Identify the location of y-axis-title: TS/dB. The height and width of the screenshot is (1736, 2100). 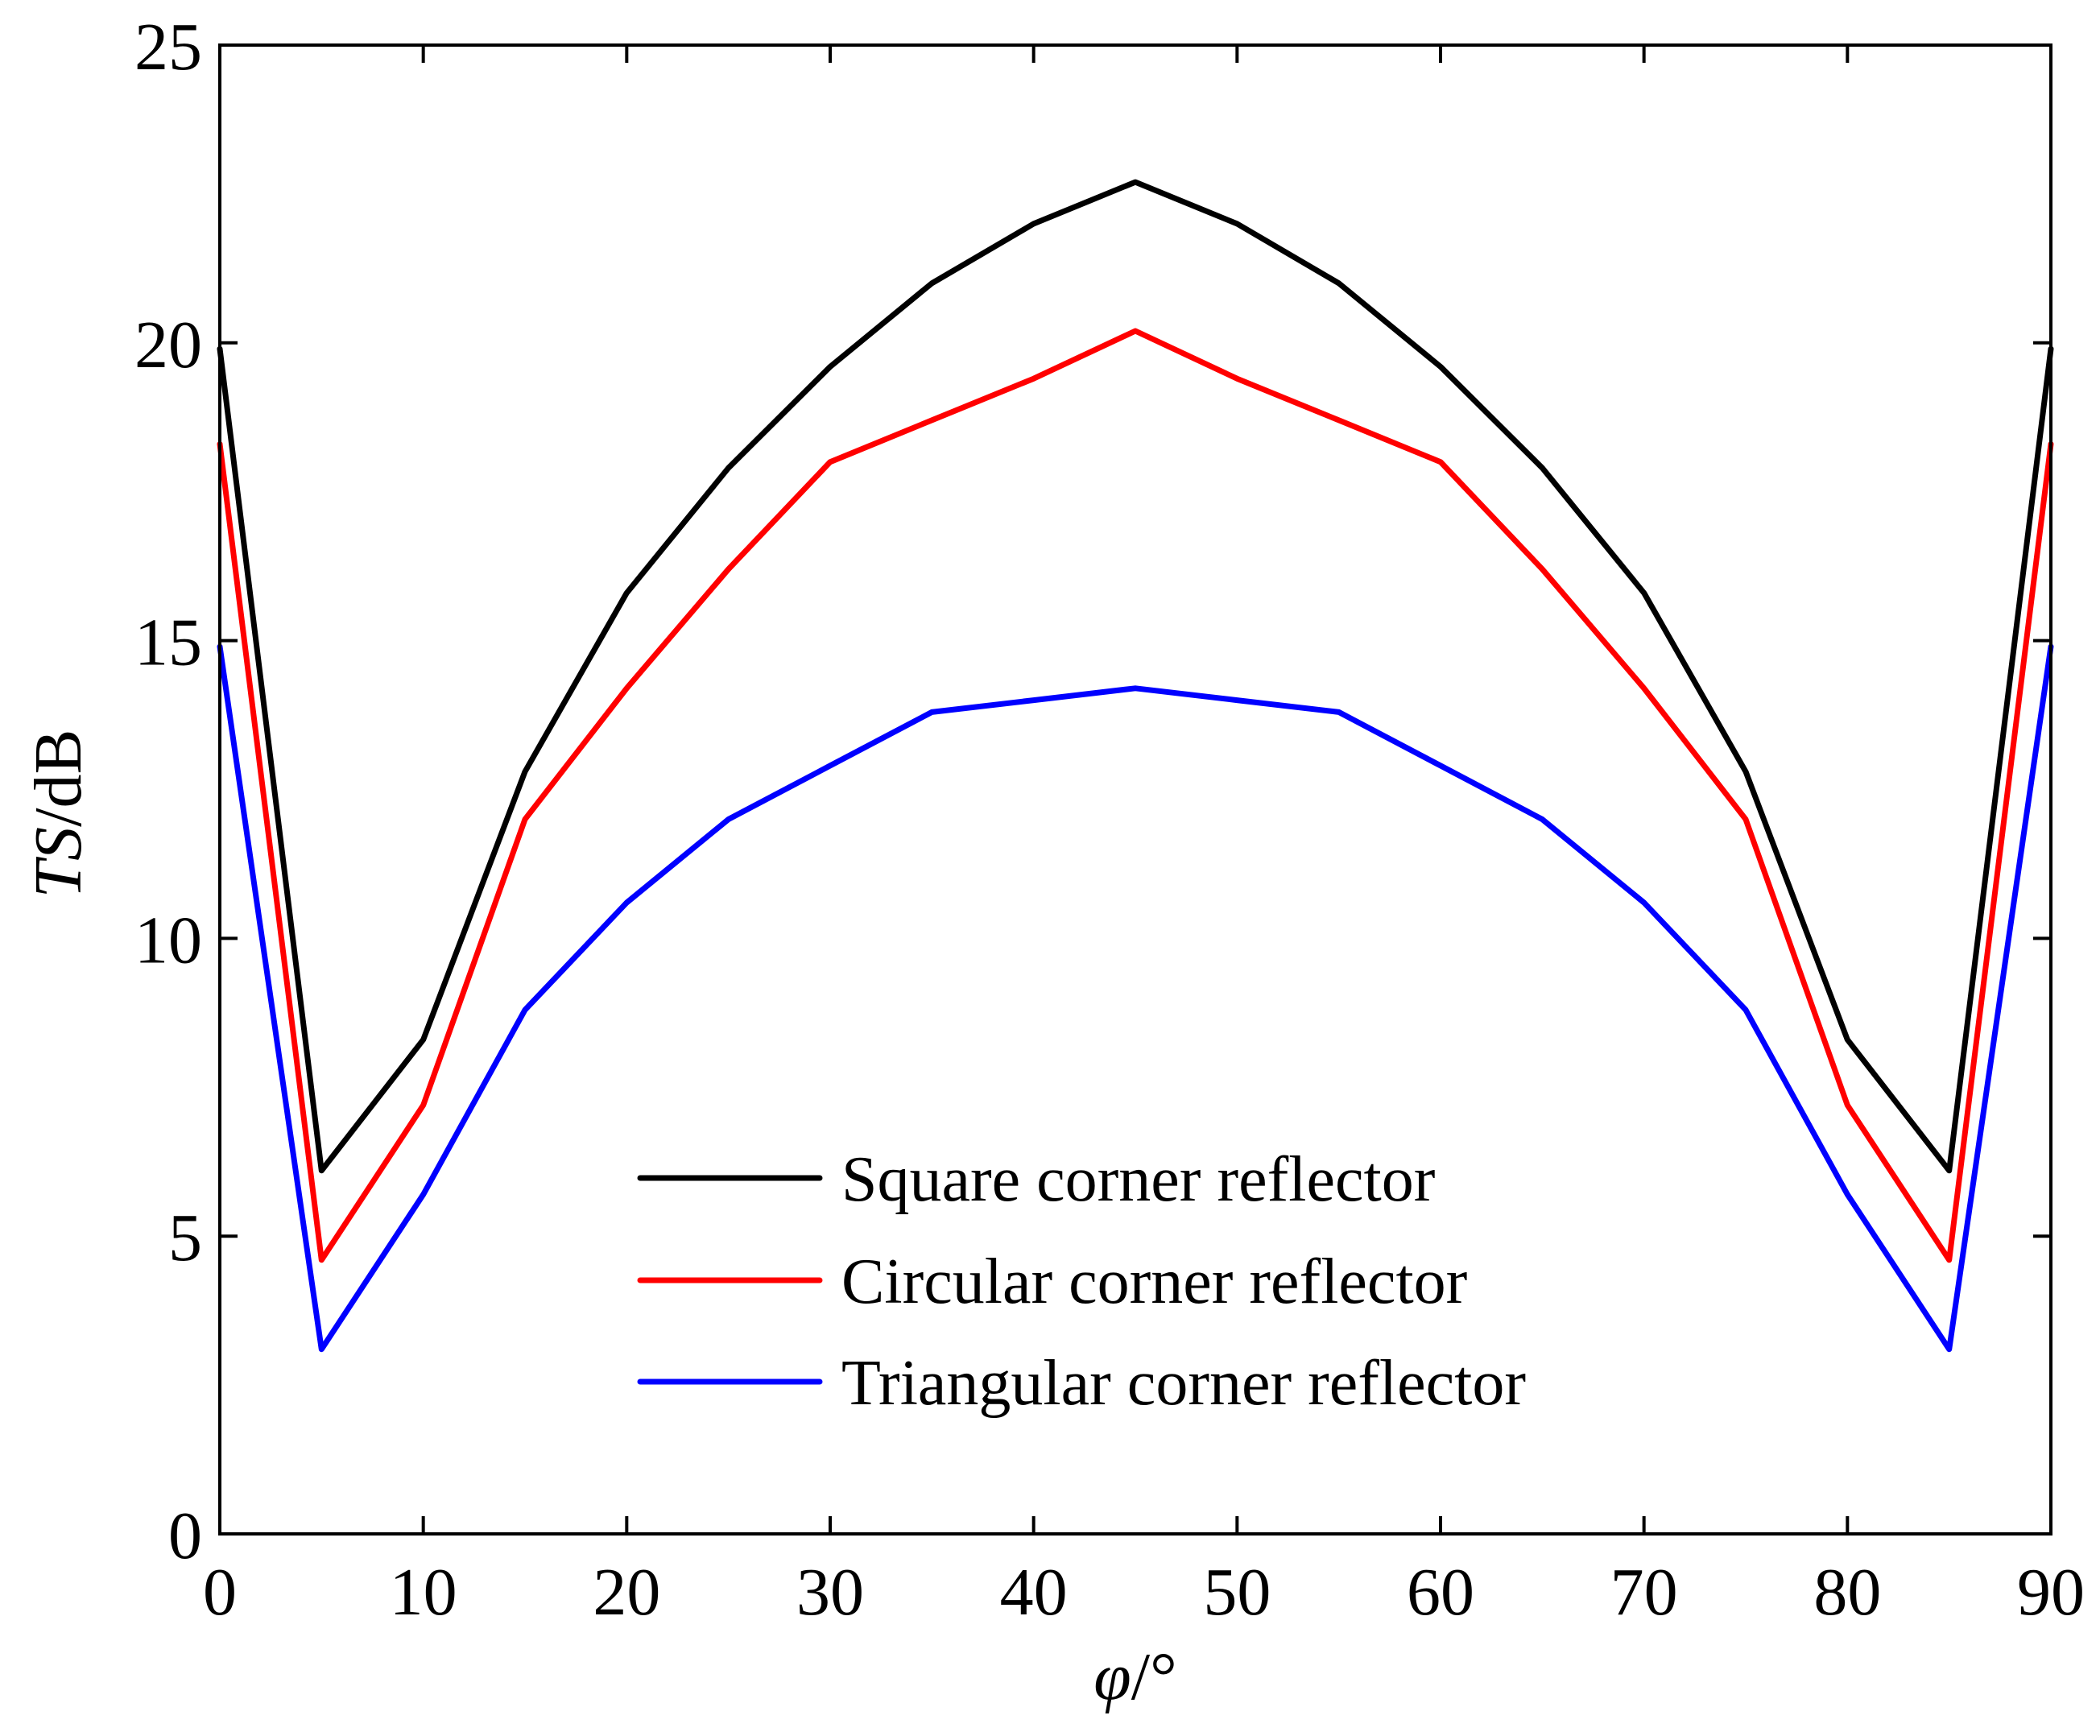
(58, 814).